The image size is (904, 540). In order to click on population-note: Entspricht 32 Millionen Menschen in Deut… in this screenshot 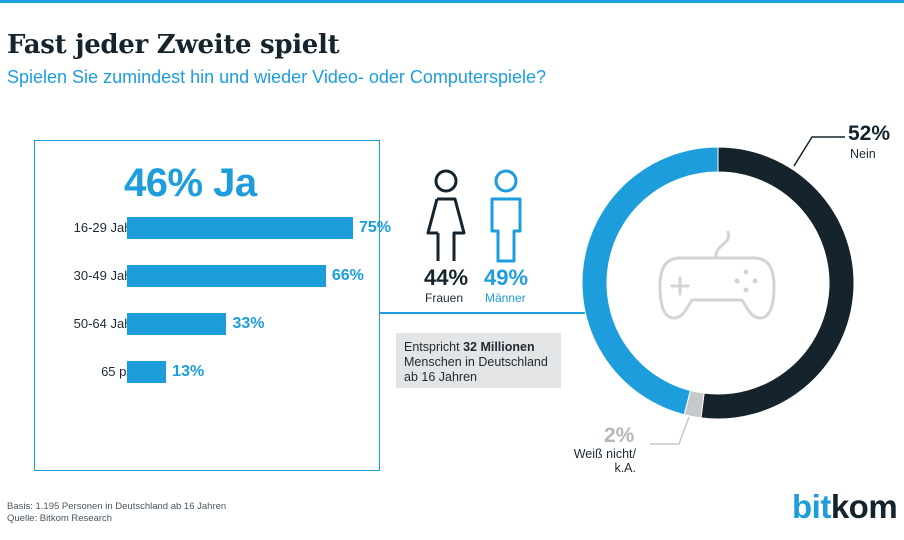, I will do `click(478, 360)`.